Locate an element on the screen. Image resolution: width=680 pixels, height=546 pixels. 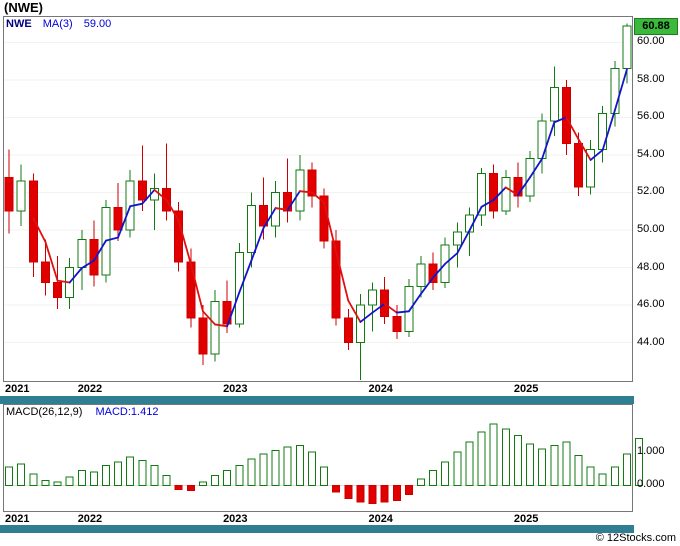
price-legend: NWE MA(3) 59.00 is located at coordinates (58, 24).